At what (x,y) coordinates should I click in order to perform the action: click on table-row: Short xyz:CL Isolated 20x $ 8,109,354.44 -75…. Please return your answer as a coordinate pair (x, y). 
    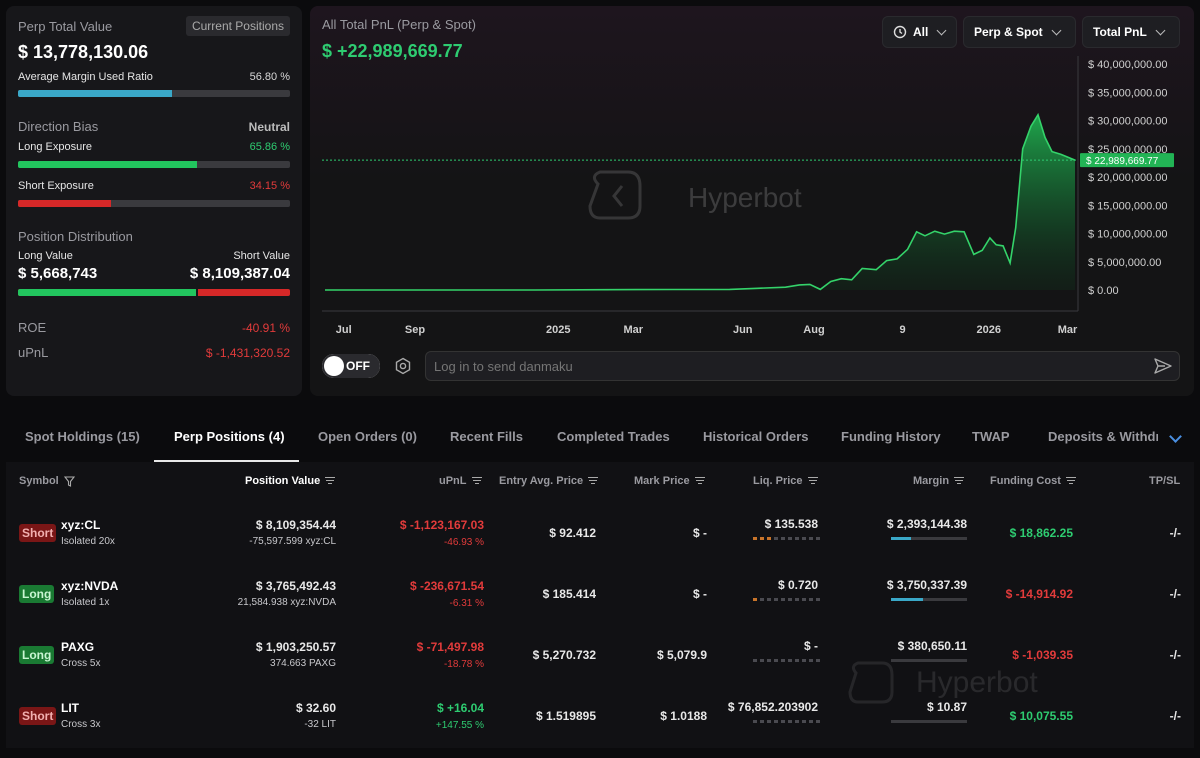
    Looking at the image, I should click on (600, 532).